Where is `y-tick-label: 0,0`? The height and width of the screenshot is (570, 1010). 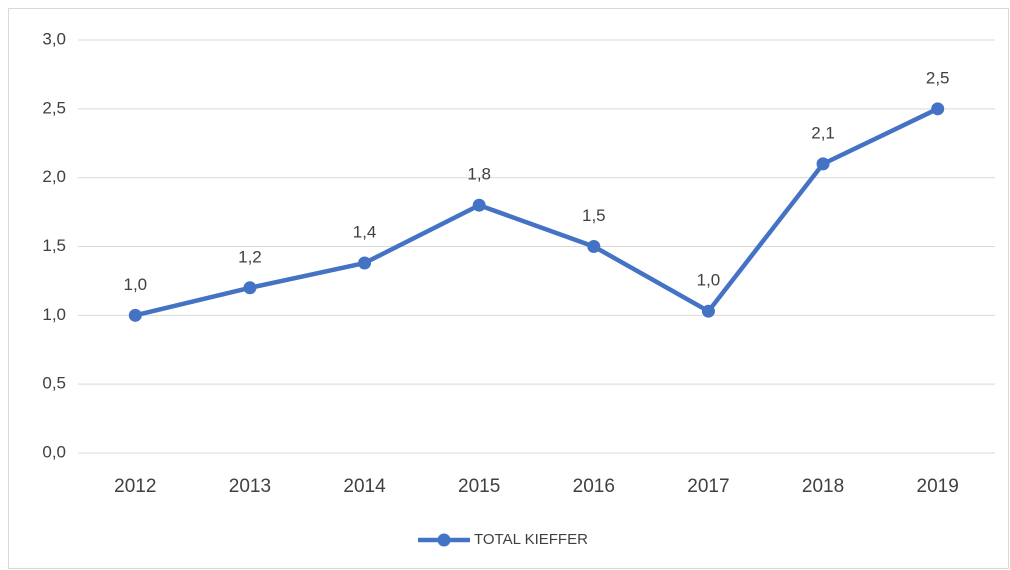
y-tick-label: 0,0 is located at coordinates (54, 451).